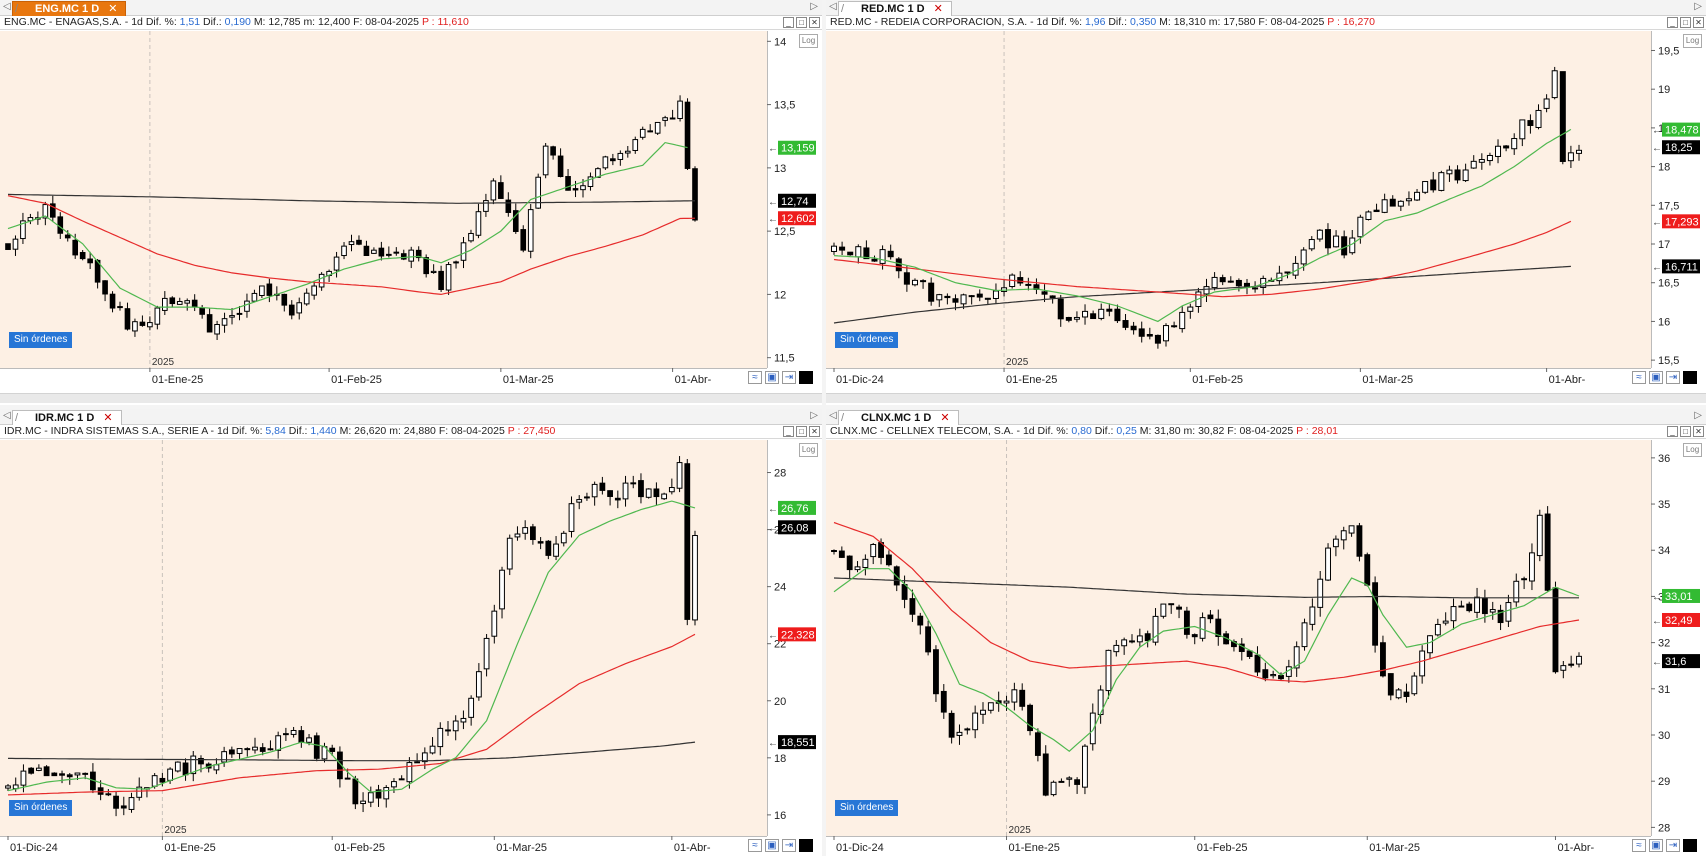 The height and width of the screenshot is (856, 1706). What do you see at coordinates (780, 42) in the screenshot?
I see `y-tick-label: 14` at bounding box center [780, 42].